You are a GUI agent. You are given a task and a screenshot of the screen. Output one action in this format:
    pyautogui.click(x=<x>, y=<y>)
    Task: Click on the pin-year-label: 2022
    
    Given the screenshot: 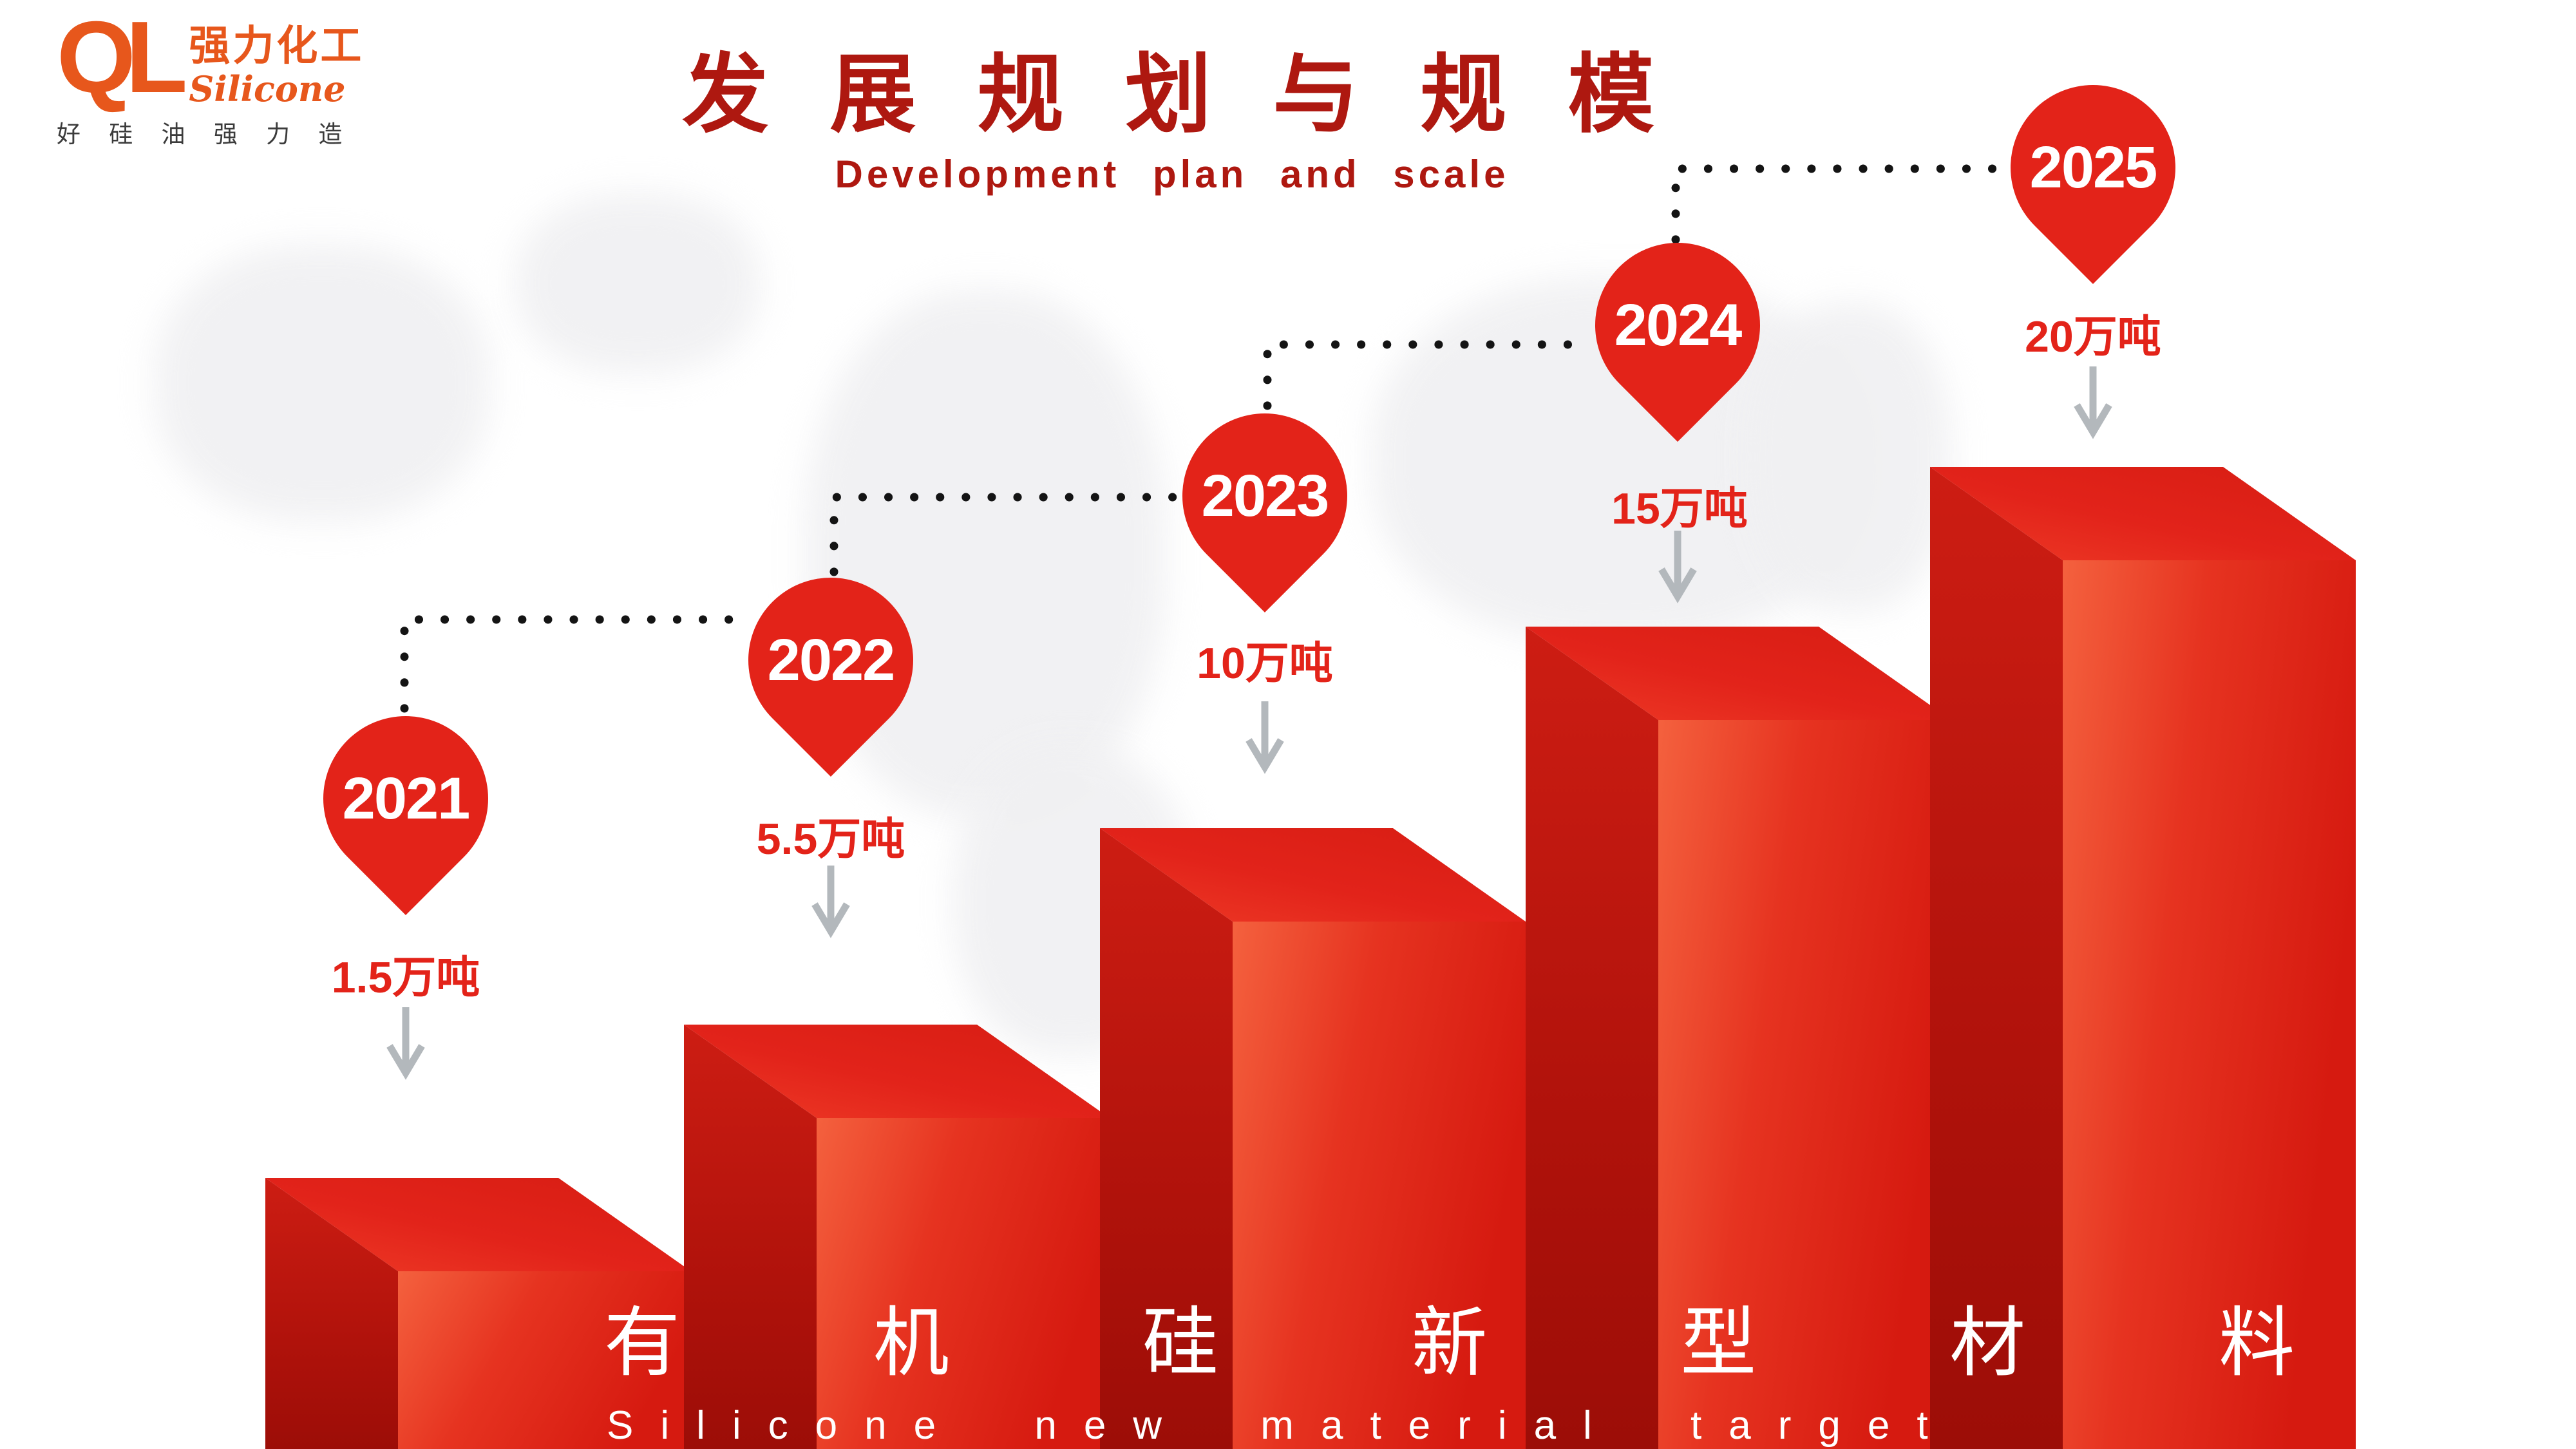 What is the action you would take?
    pyautogui.click(x=831, y=660)
    